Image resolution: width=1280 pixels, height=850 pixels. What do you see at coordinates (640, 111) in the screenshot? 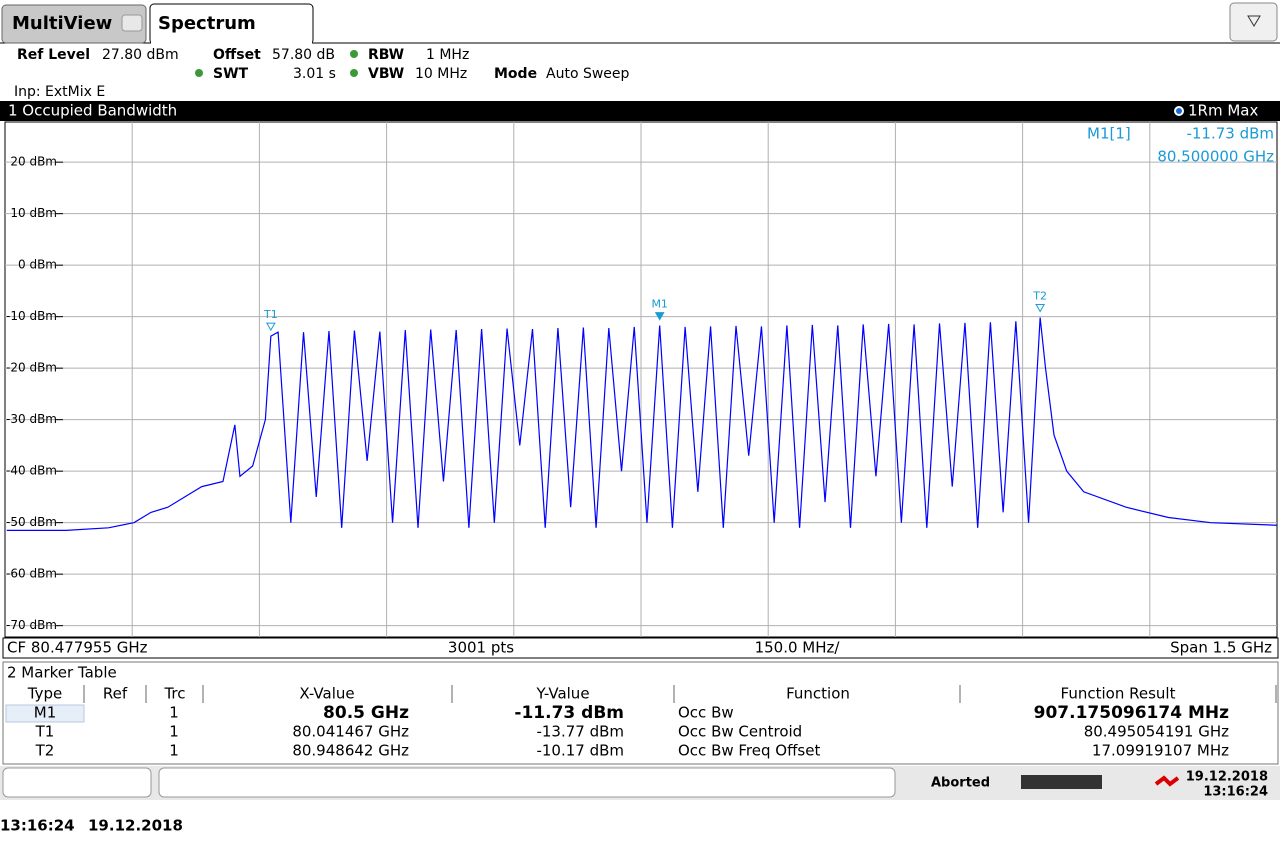
I see `chart-header` at bounding box center [640, 111].